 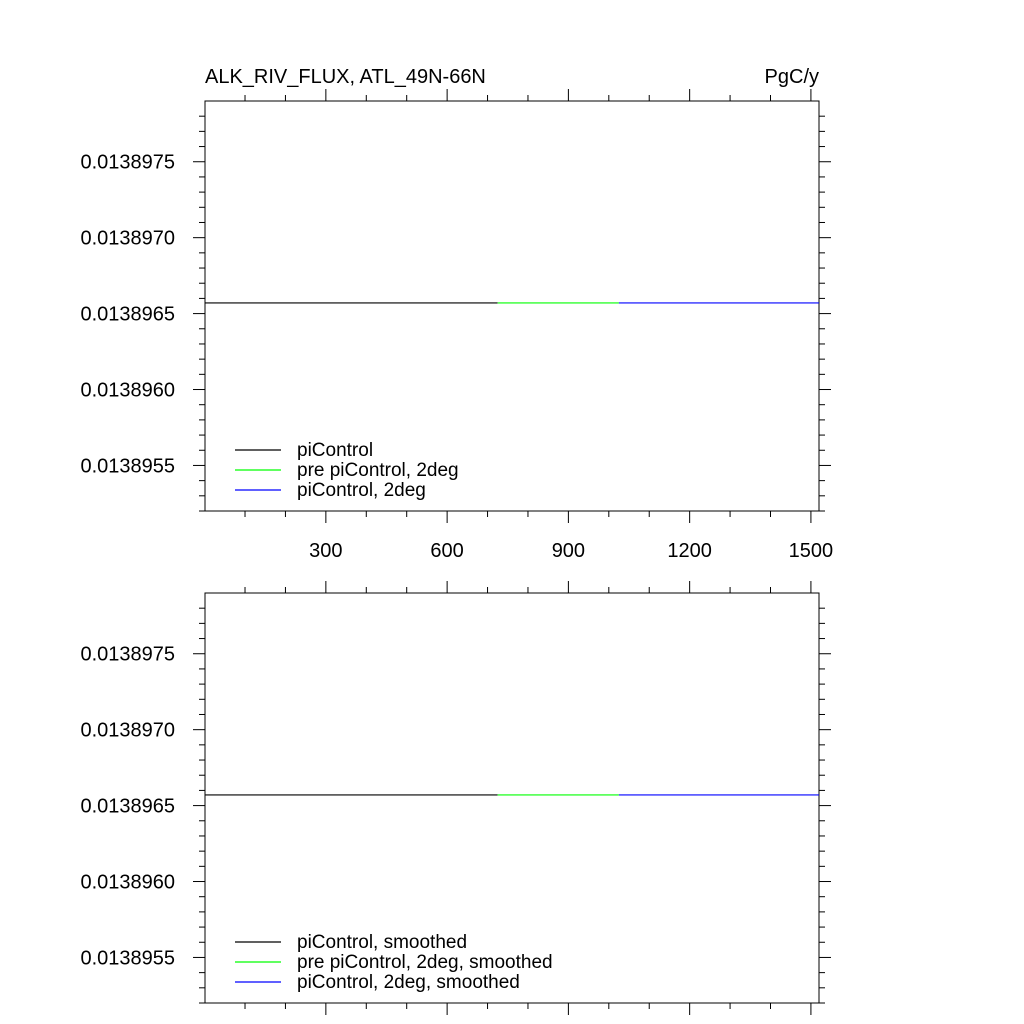 I want to click on x-tick-label: 900, so click(x=568, y=551).